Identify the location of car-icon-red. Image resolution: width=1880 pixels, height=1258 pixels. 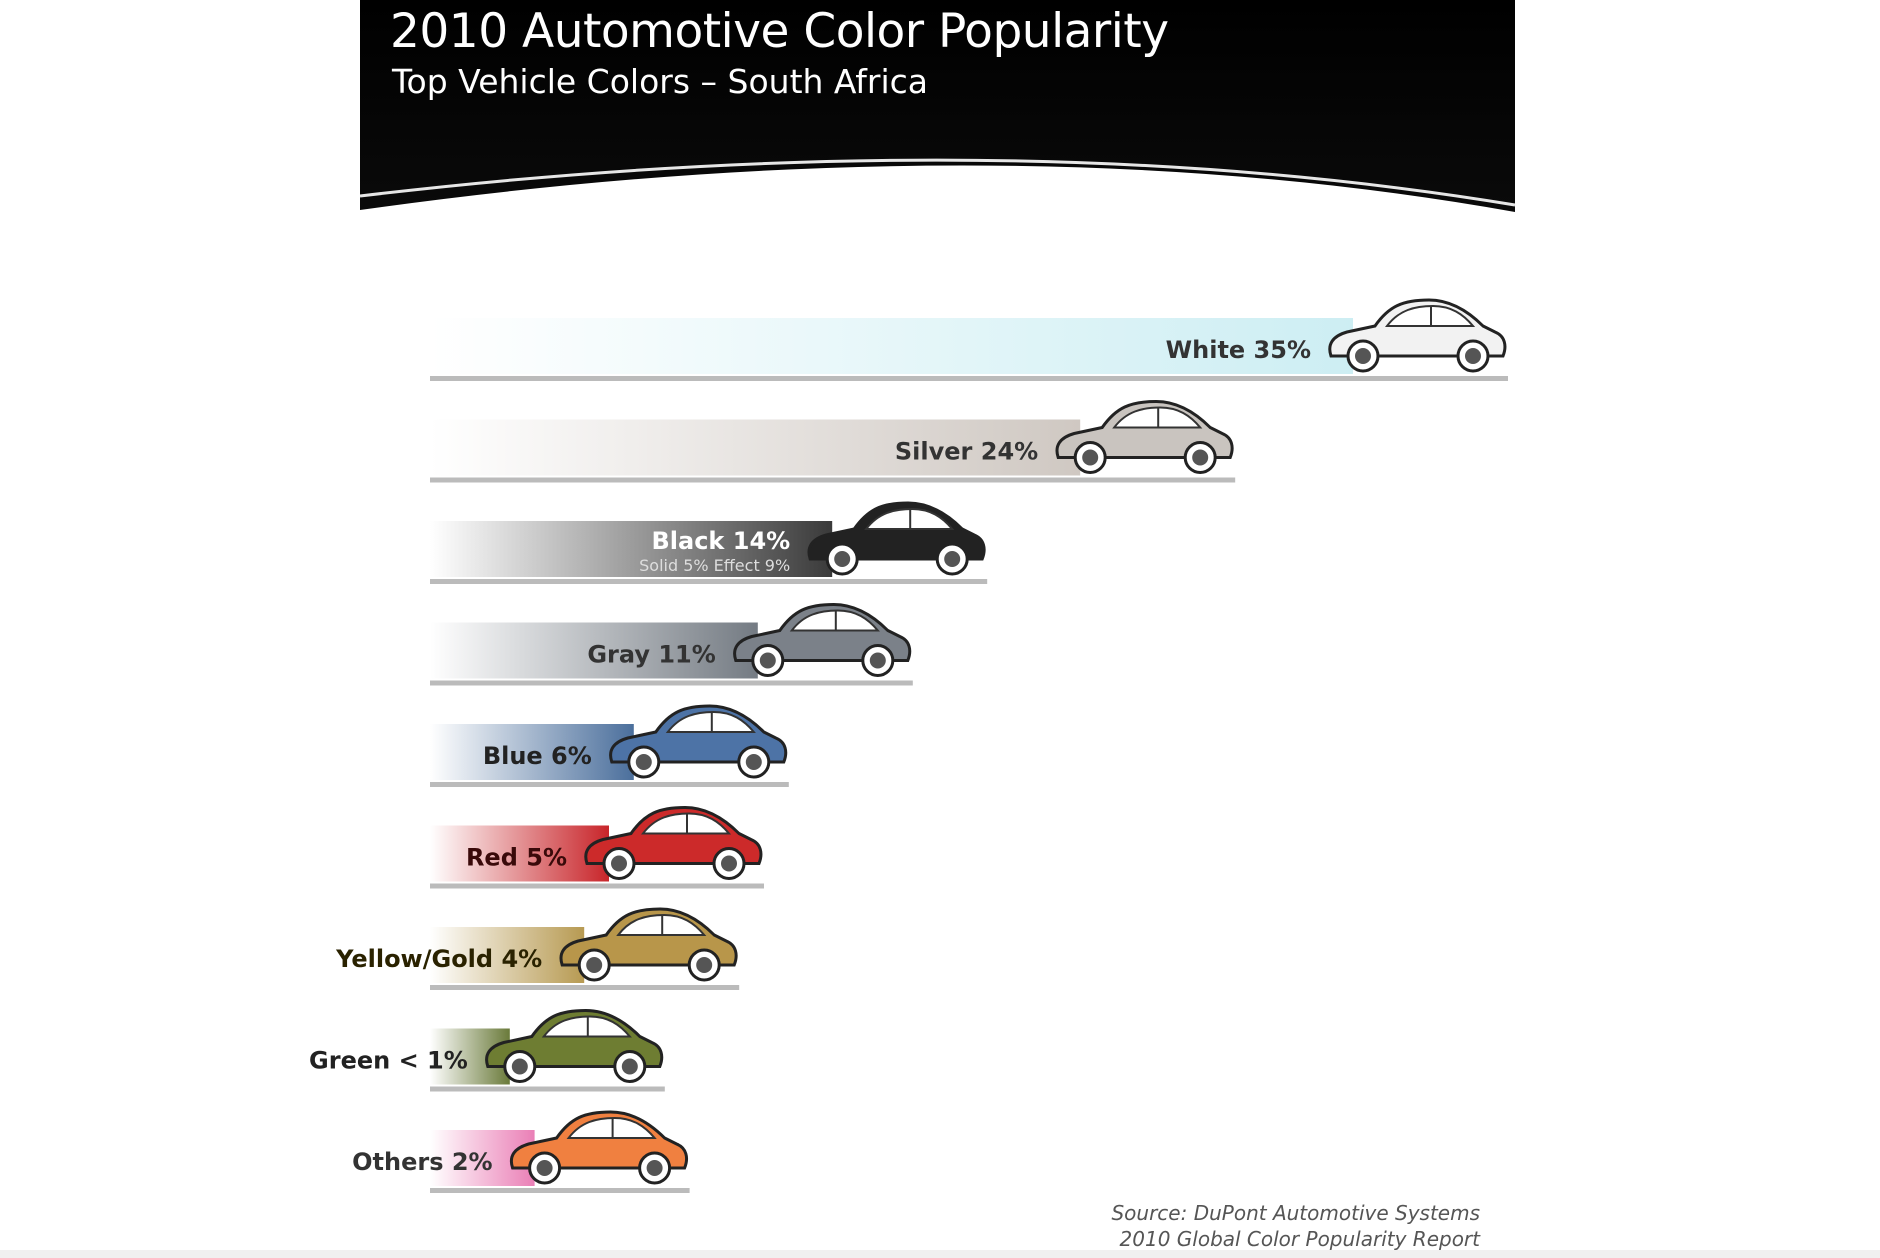
(673, 842).